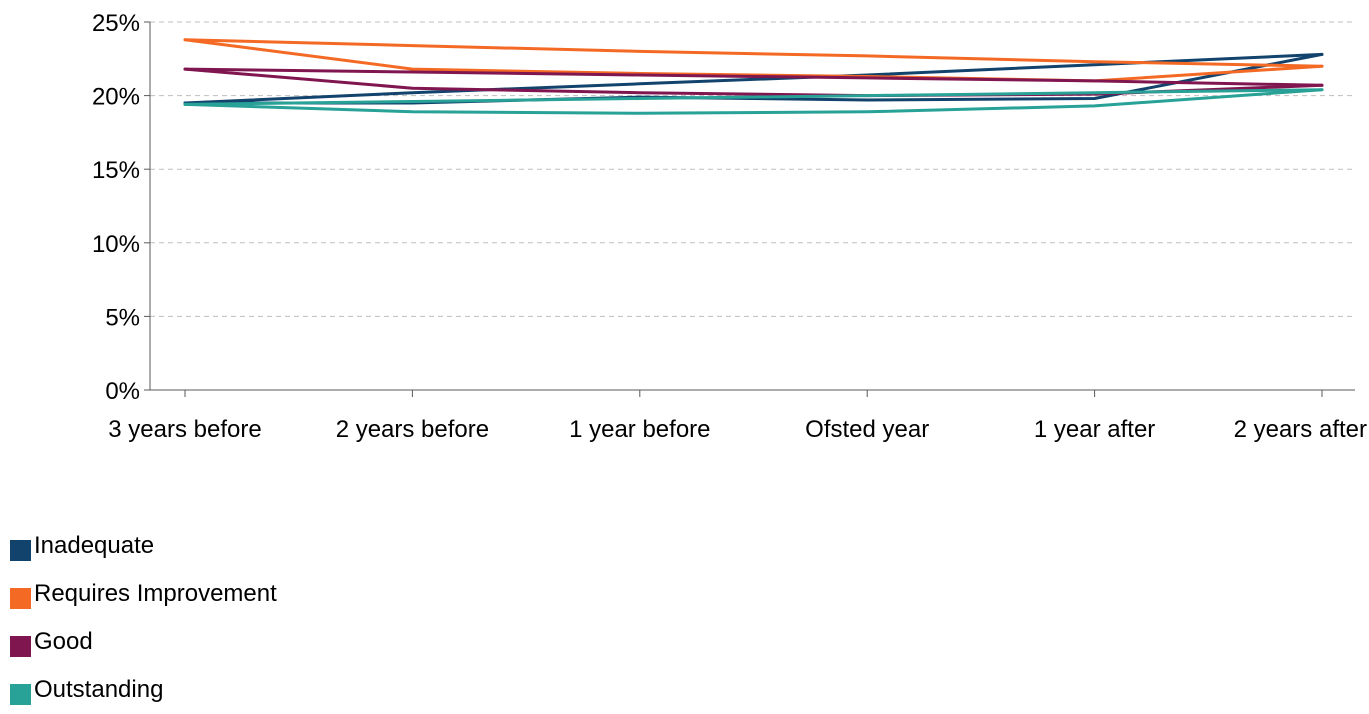  I want to click on legend-item-outstanding: Outstanding, so click(143, 690).